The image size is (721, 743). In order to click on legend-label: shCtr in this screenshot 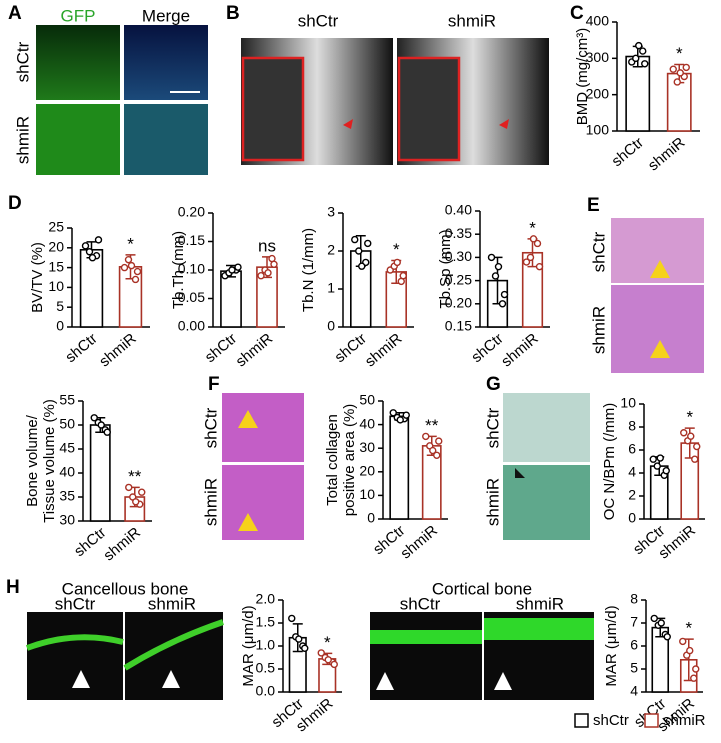, I will do `click(611, 720)`.